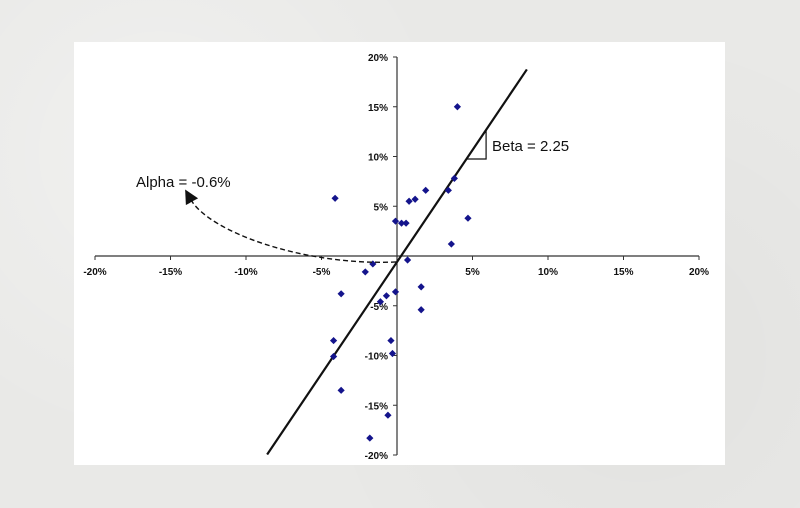  I want to click on x-tick-label: 5%, so click(472, 272).